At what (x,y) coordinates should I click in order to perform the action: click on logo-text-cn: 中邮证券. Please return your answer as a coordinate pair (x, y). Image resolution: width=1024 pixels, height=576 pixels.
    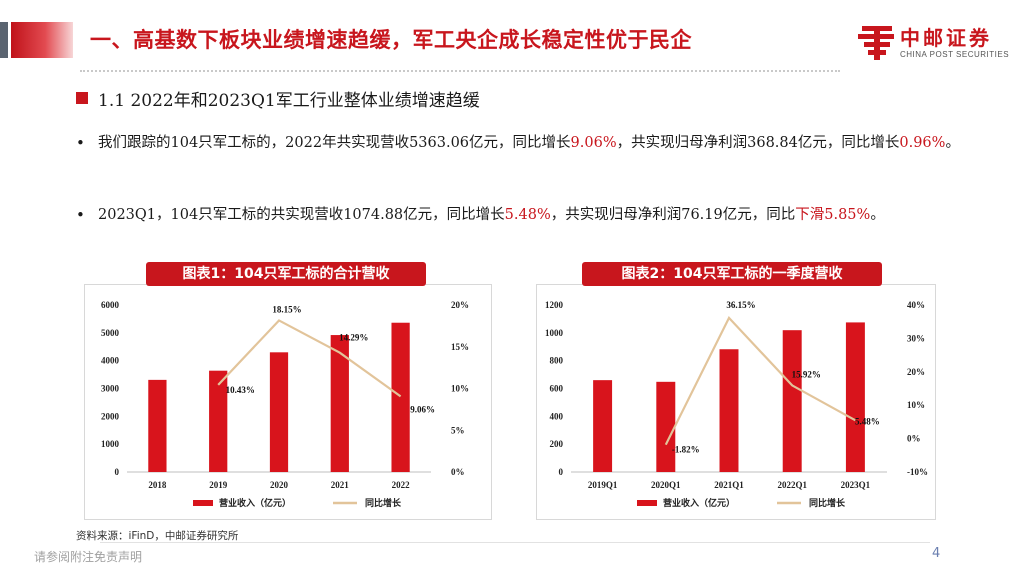
    Looking at the image, I should click on (946, 38).